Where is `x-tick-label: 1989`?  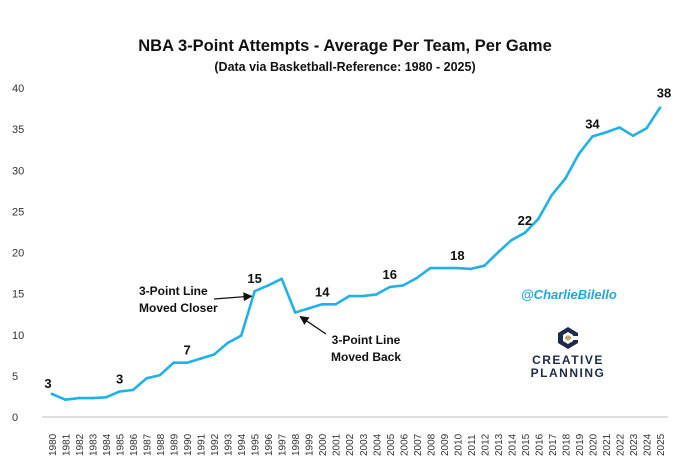
x-tick-label: 1989 is located at coordinates (175, 444).